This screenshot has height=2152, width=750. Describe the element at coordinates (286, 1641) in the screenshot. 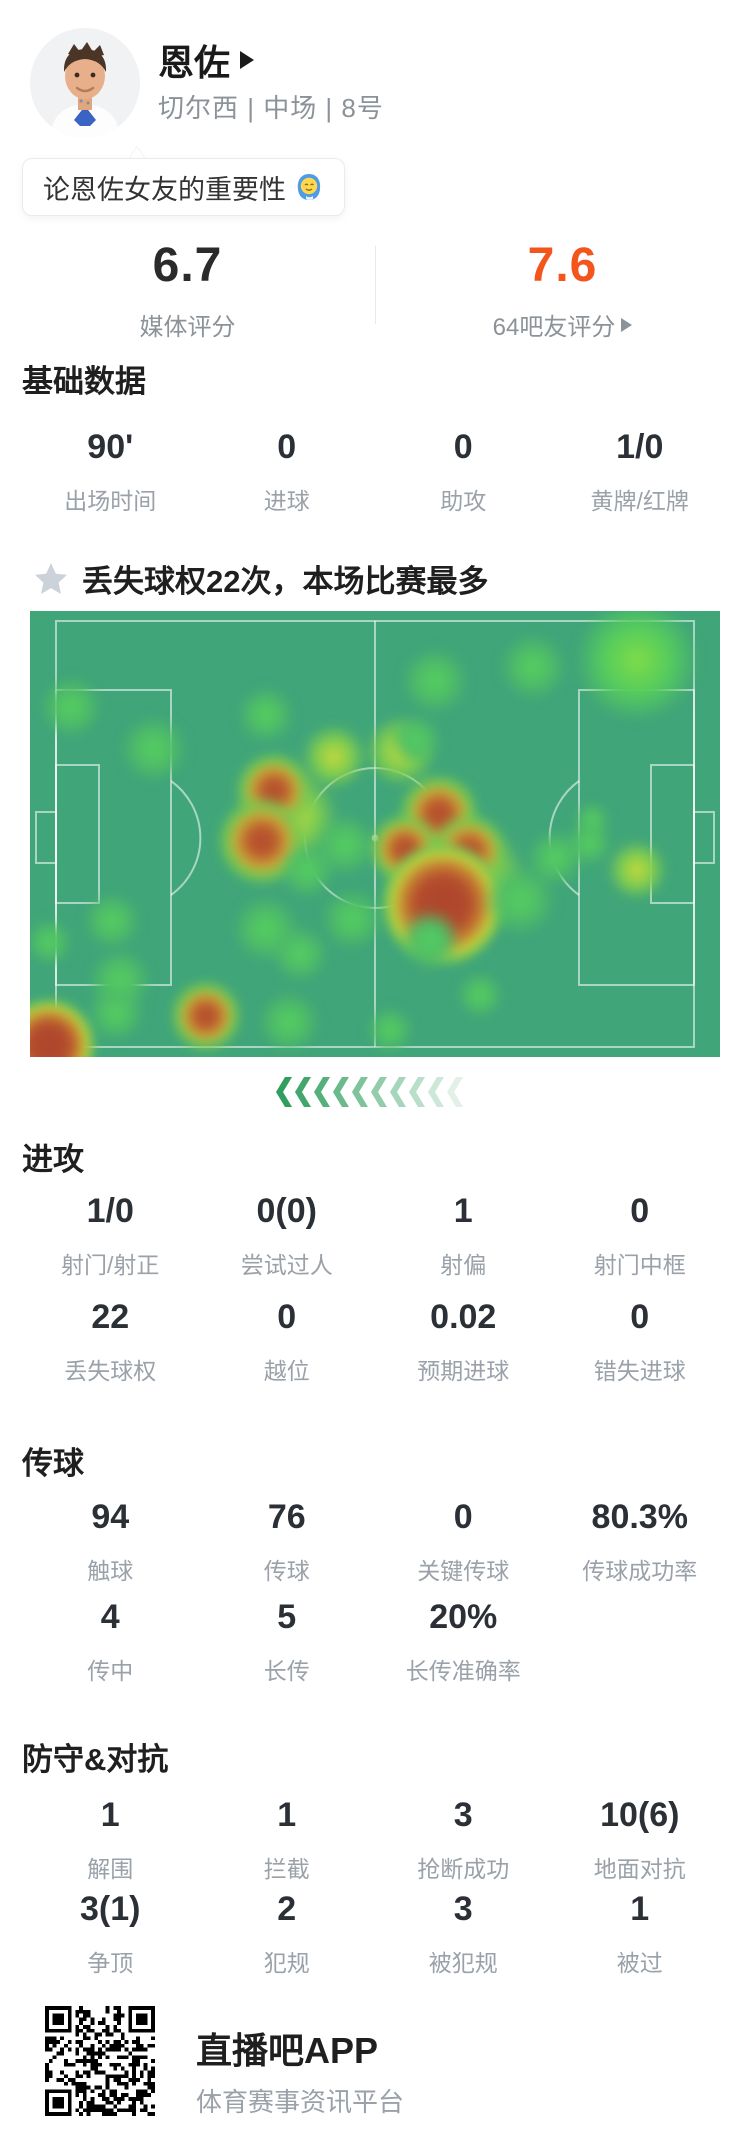

I see `stat-long-balls: 5 长传` at that location.